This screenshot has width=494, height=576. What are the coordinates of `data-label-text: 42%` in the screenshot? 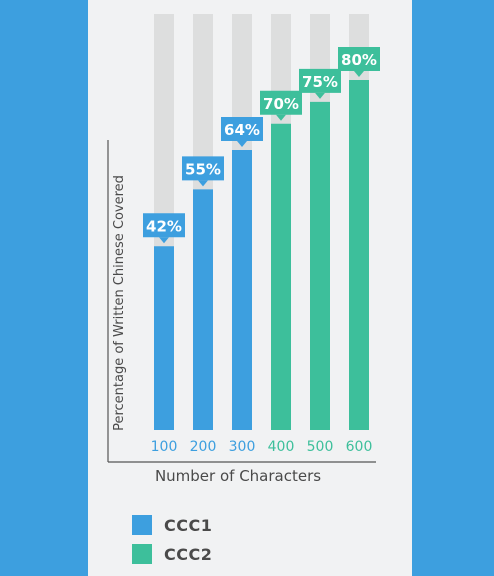 It's located at (164, 226).